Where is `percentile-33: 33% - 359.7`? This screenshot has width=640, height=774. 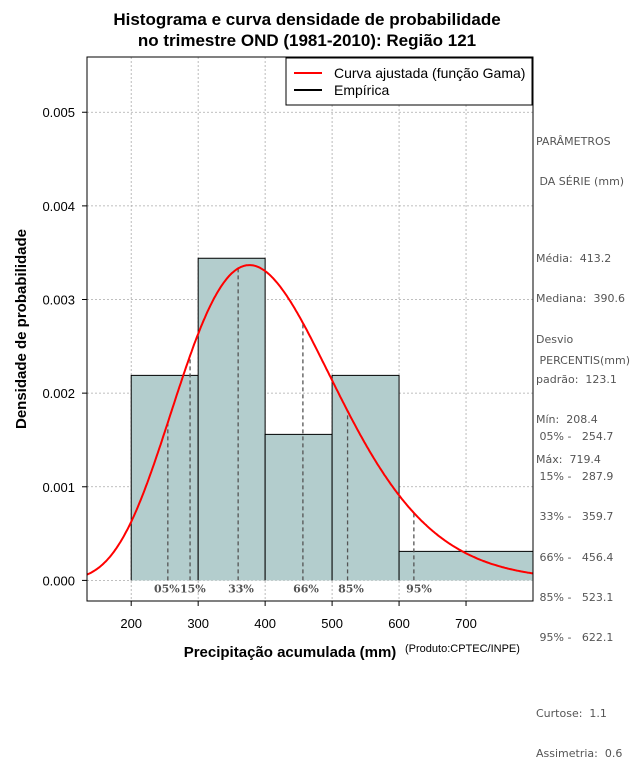
percentile-33: 33% - 359.7 is located at coordinates (575, 517).